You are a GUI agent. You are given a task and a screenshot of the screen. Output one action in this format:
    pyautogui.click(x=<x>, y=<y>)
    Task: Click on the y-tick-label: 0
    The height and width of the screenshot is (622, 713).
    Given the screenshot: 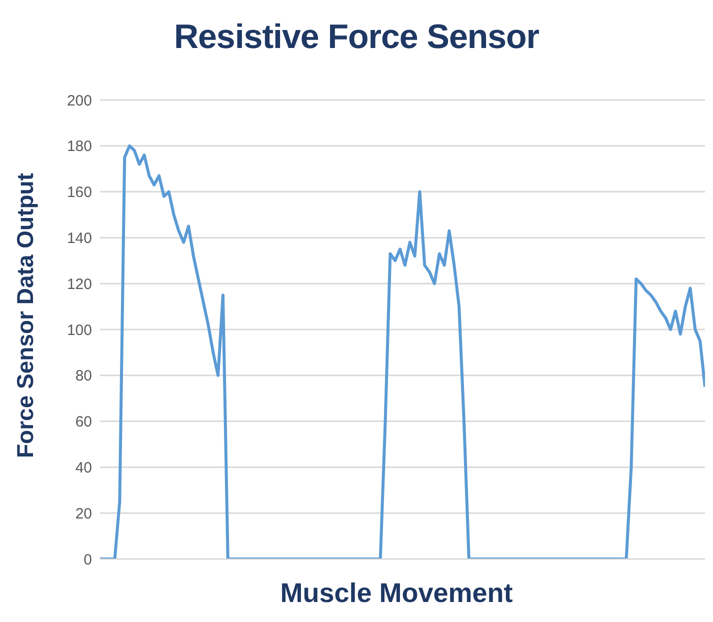 What is the action you would take?
    pyautogui.click(x=88, y=559)
    